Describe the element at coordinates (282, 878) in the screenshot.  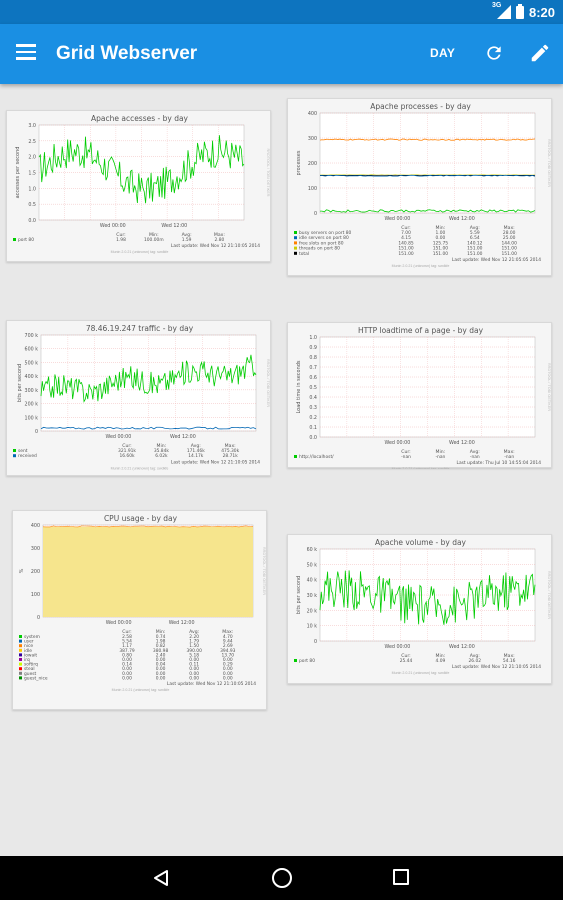
I see `home-icon` at that location.